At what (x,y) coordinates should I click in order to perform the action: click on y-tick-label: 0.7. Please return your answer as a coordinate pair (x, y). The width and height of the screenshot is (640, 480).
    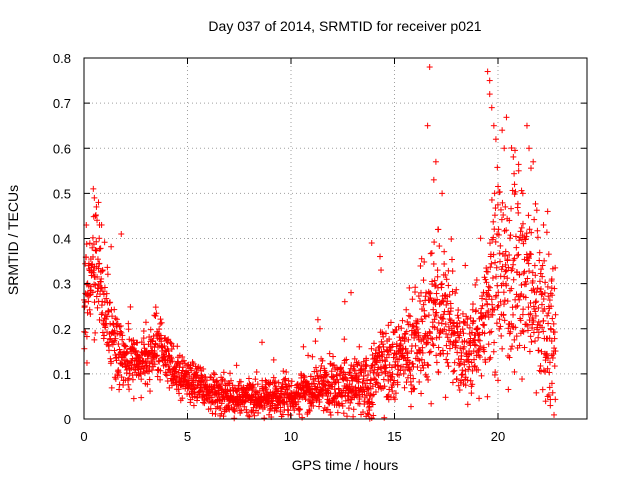
    Looking at the image, I should click on (62, 103).